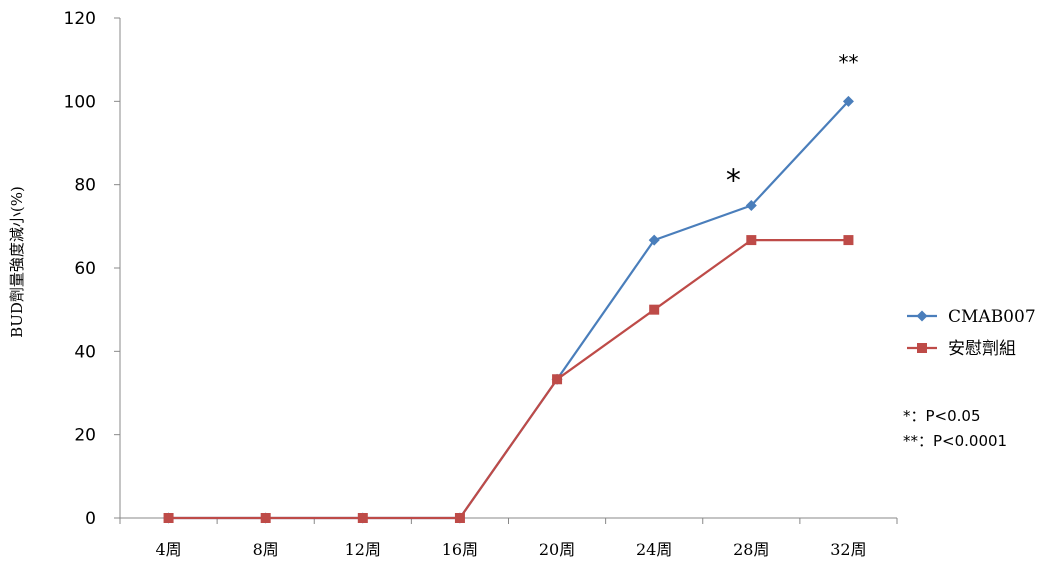 Image resolution: width=1049 pixels, height=562 pixels. Describe the element at coordinates (17, 262) in the screenshot. I see `y-axis-label: BUD劑量強度減小(%)` at that location.